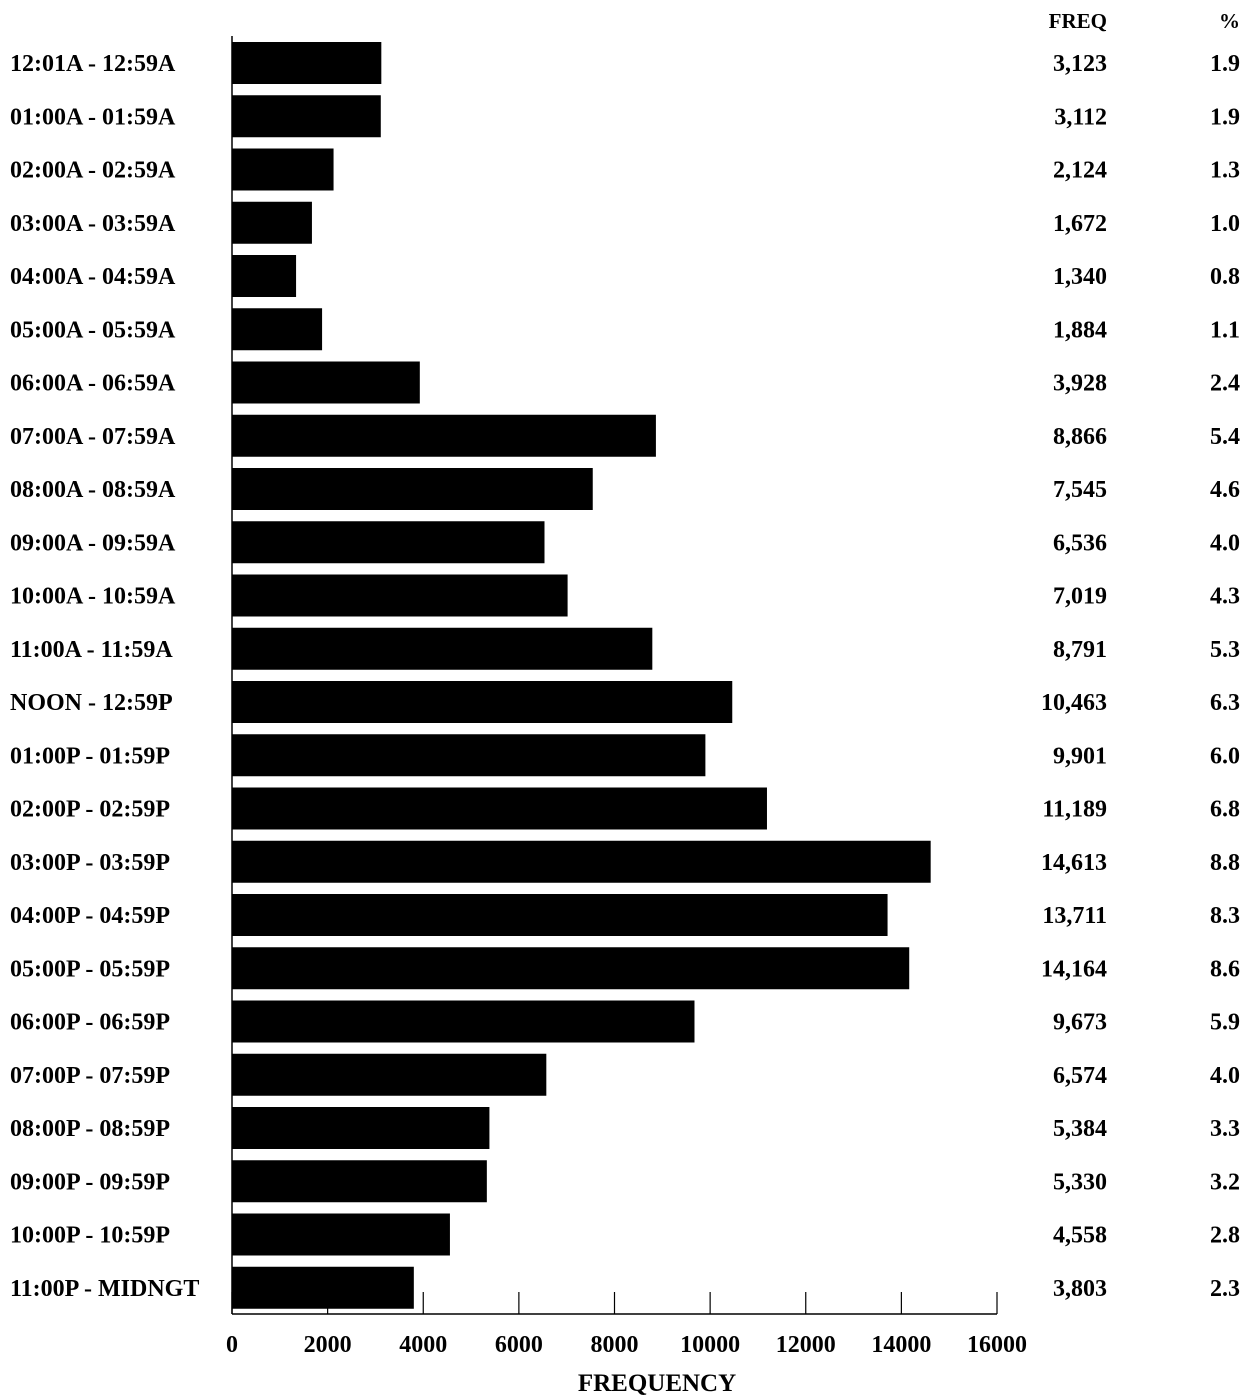  Describe the element at coordinates (1078, 21) in the screenshot. I see `freq-column-header: FREQ` at that location.